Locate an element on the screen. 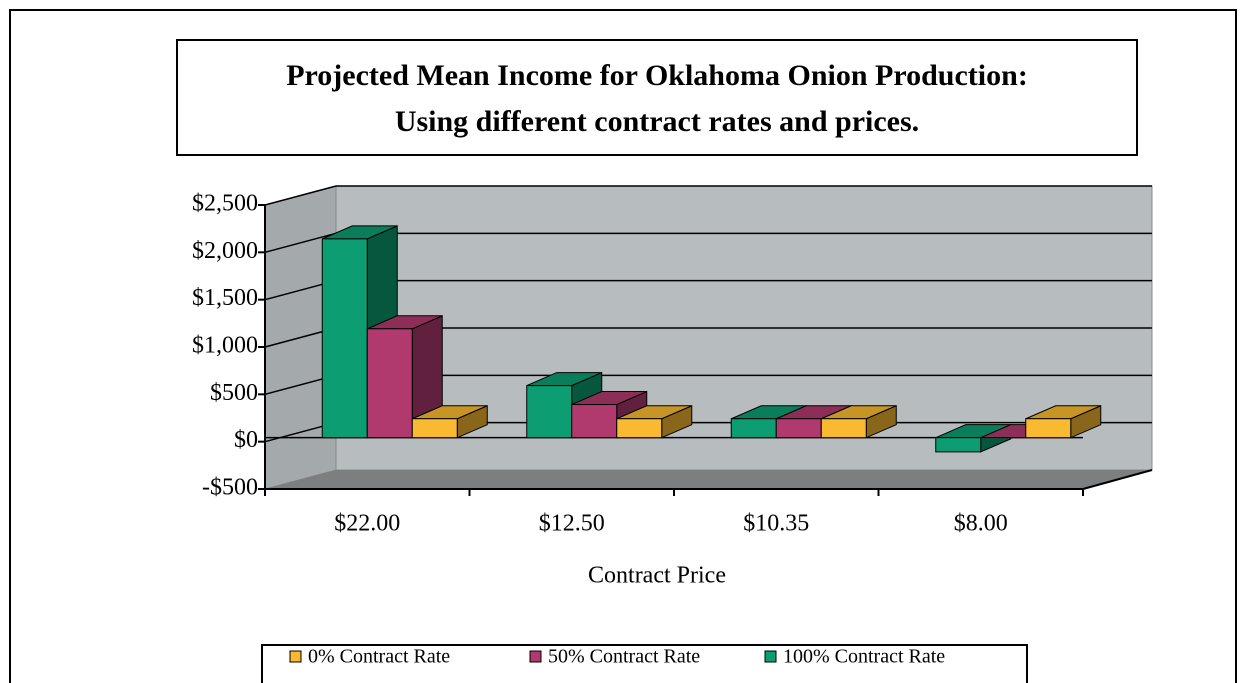 The image size is (1246, 683). y-tick-label: $2,500 is located at coordinates (225, 204).